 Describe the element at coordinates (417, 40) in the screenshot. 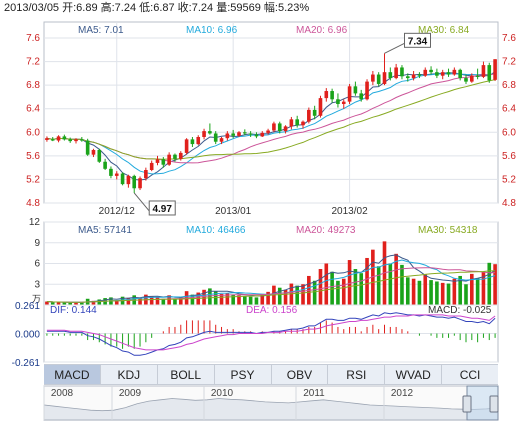

I see `annotation-box` at that location.